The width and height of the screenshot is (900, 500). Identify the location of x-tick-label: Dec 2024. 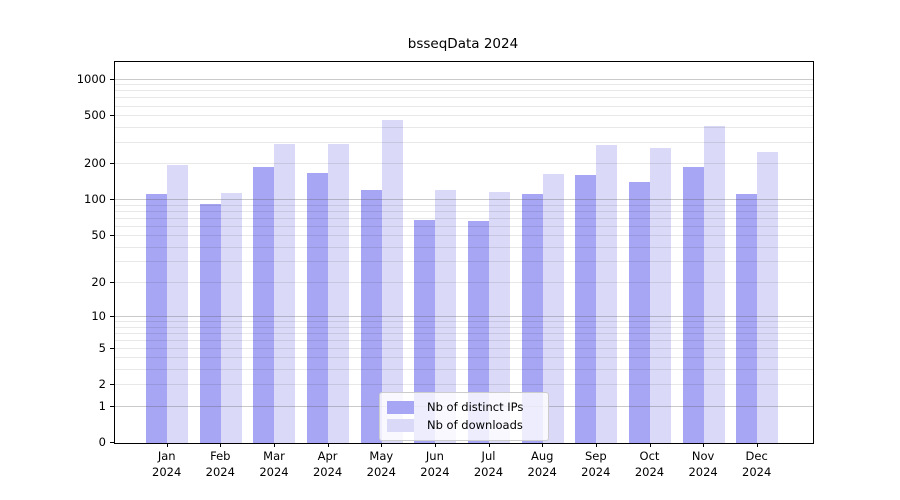
(757, 464).